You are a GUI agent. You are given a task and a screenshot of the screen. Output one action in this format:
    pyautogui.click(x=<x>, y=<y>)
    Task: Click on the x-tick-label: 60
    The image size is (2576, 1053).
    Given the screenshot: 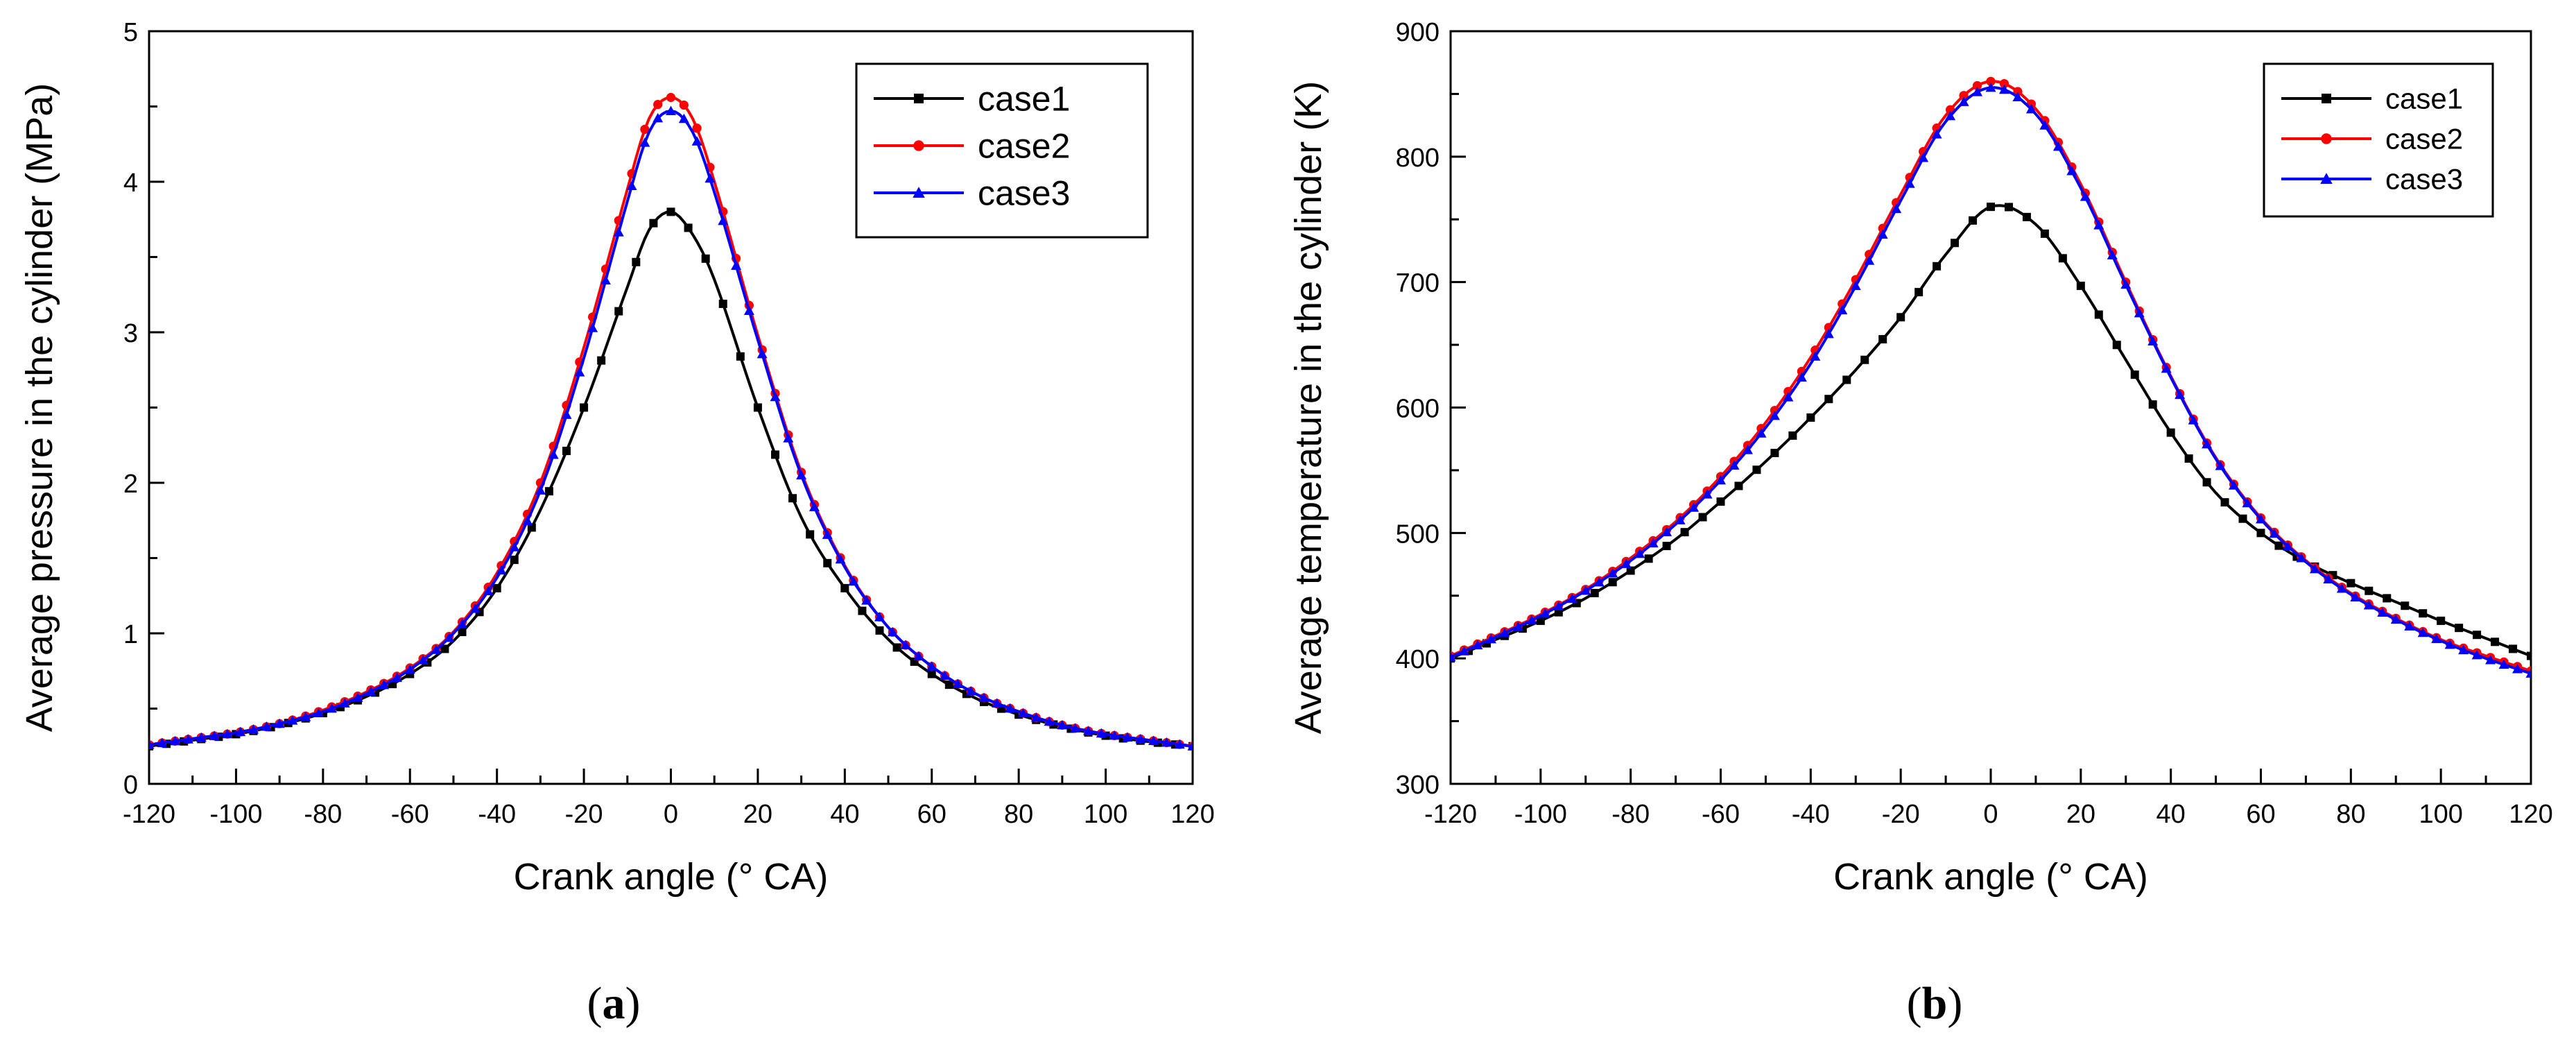 What is the action you would take?
    pyautogui.click(x=2260, y=814)
    